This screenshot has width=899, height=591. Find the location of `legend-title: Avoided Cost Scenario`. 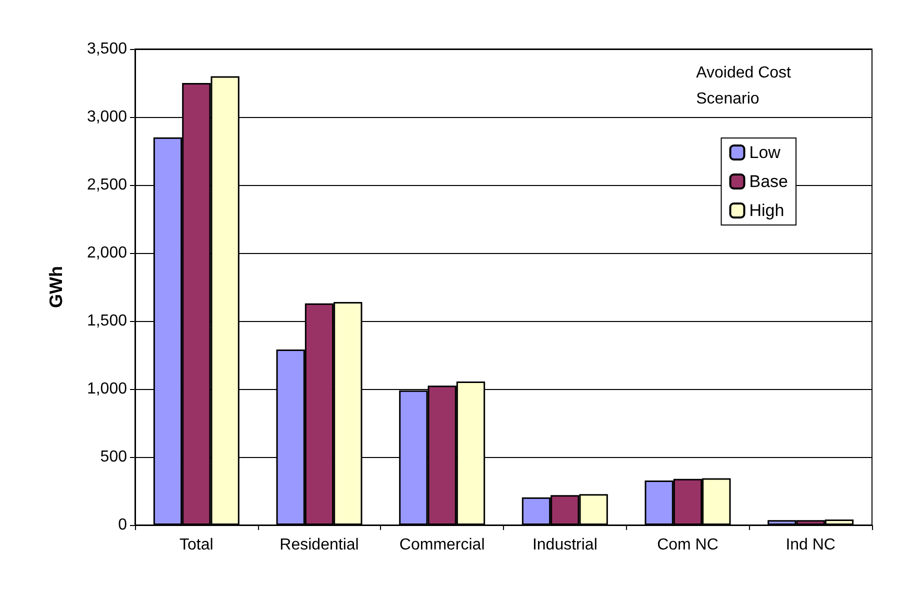

legend-title: Avoided Cost Scenario is located at coordinates (744, 86).